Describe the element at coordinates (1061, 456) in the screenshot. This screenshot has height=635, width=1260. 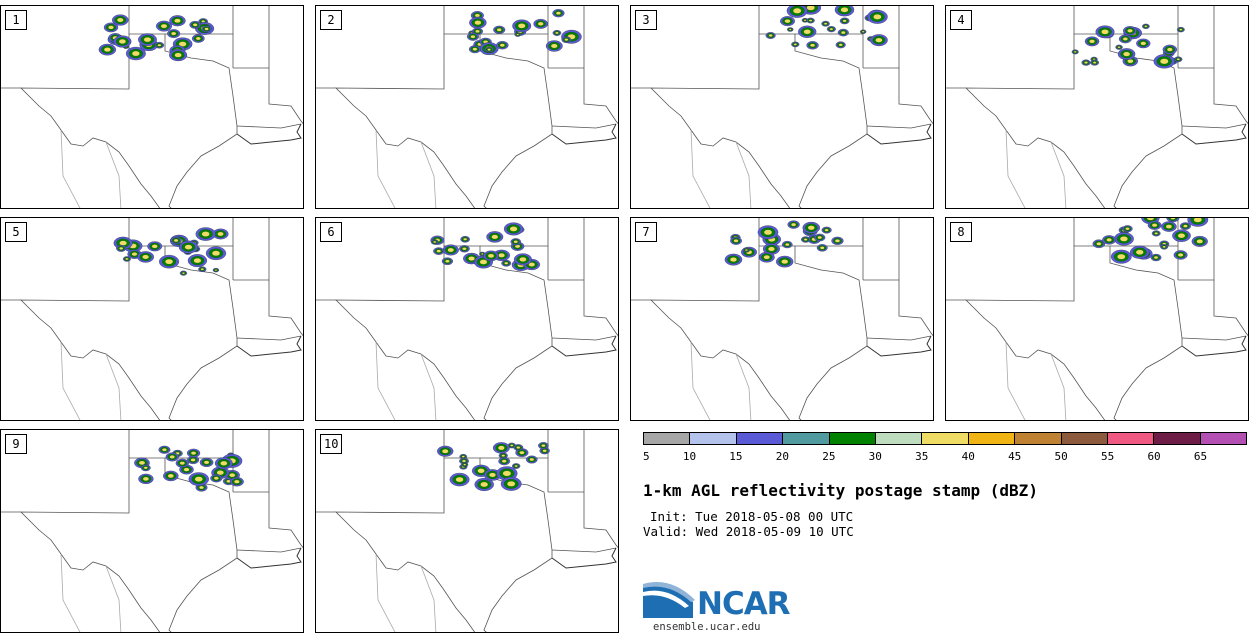
I see `colorbar-tick-label: 50` at that location.